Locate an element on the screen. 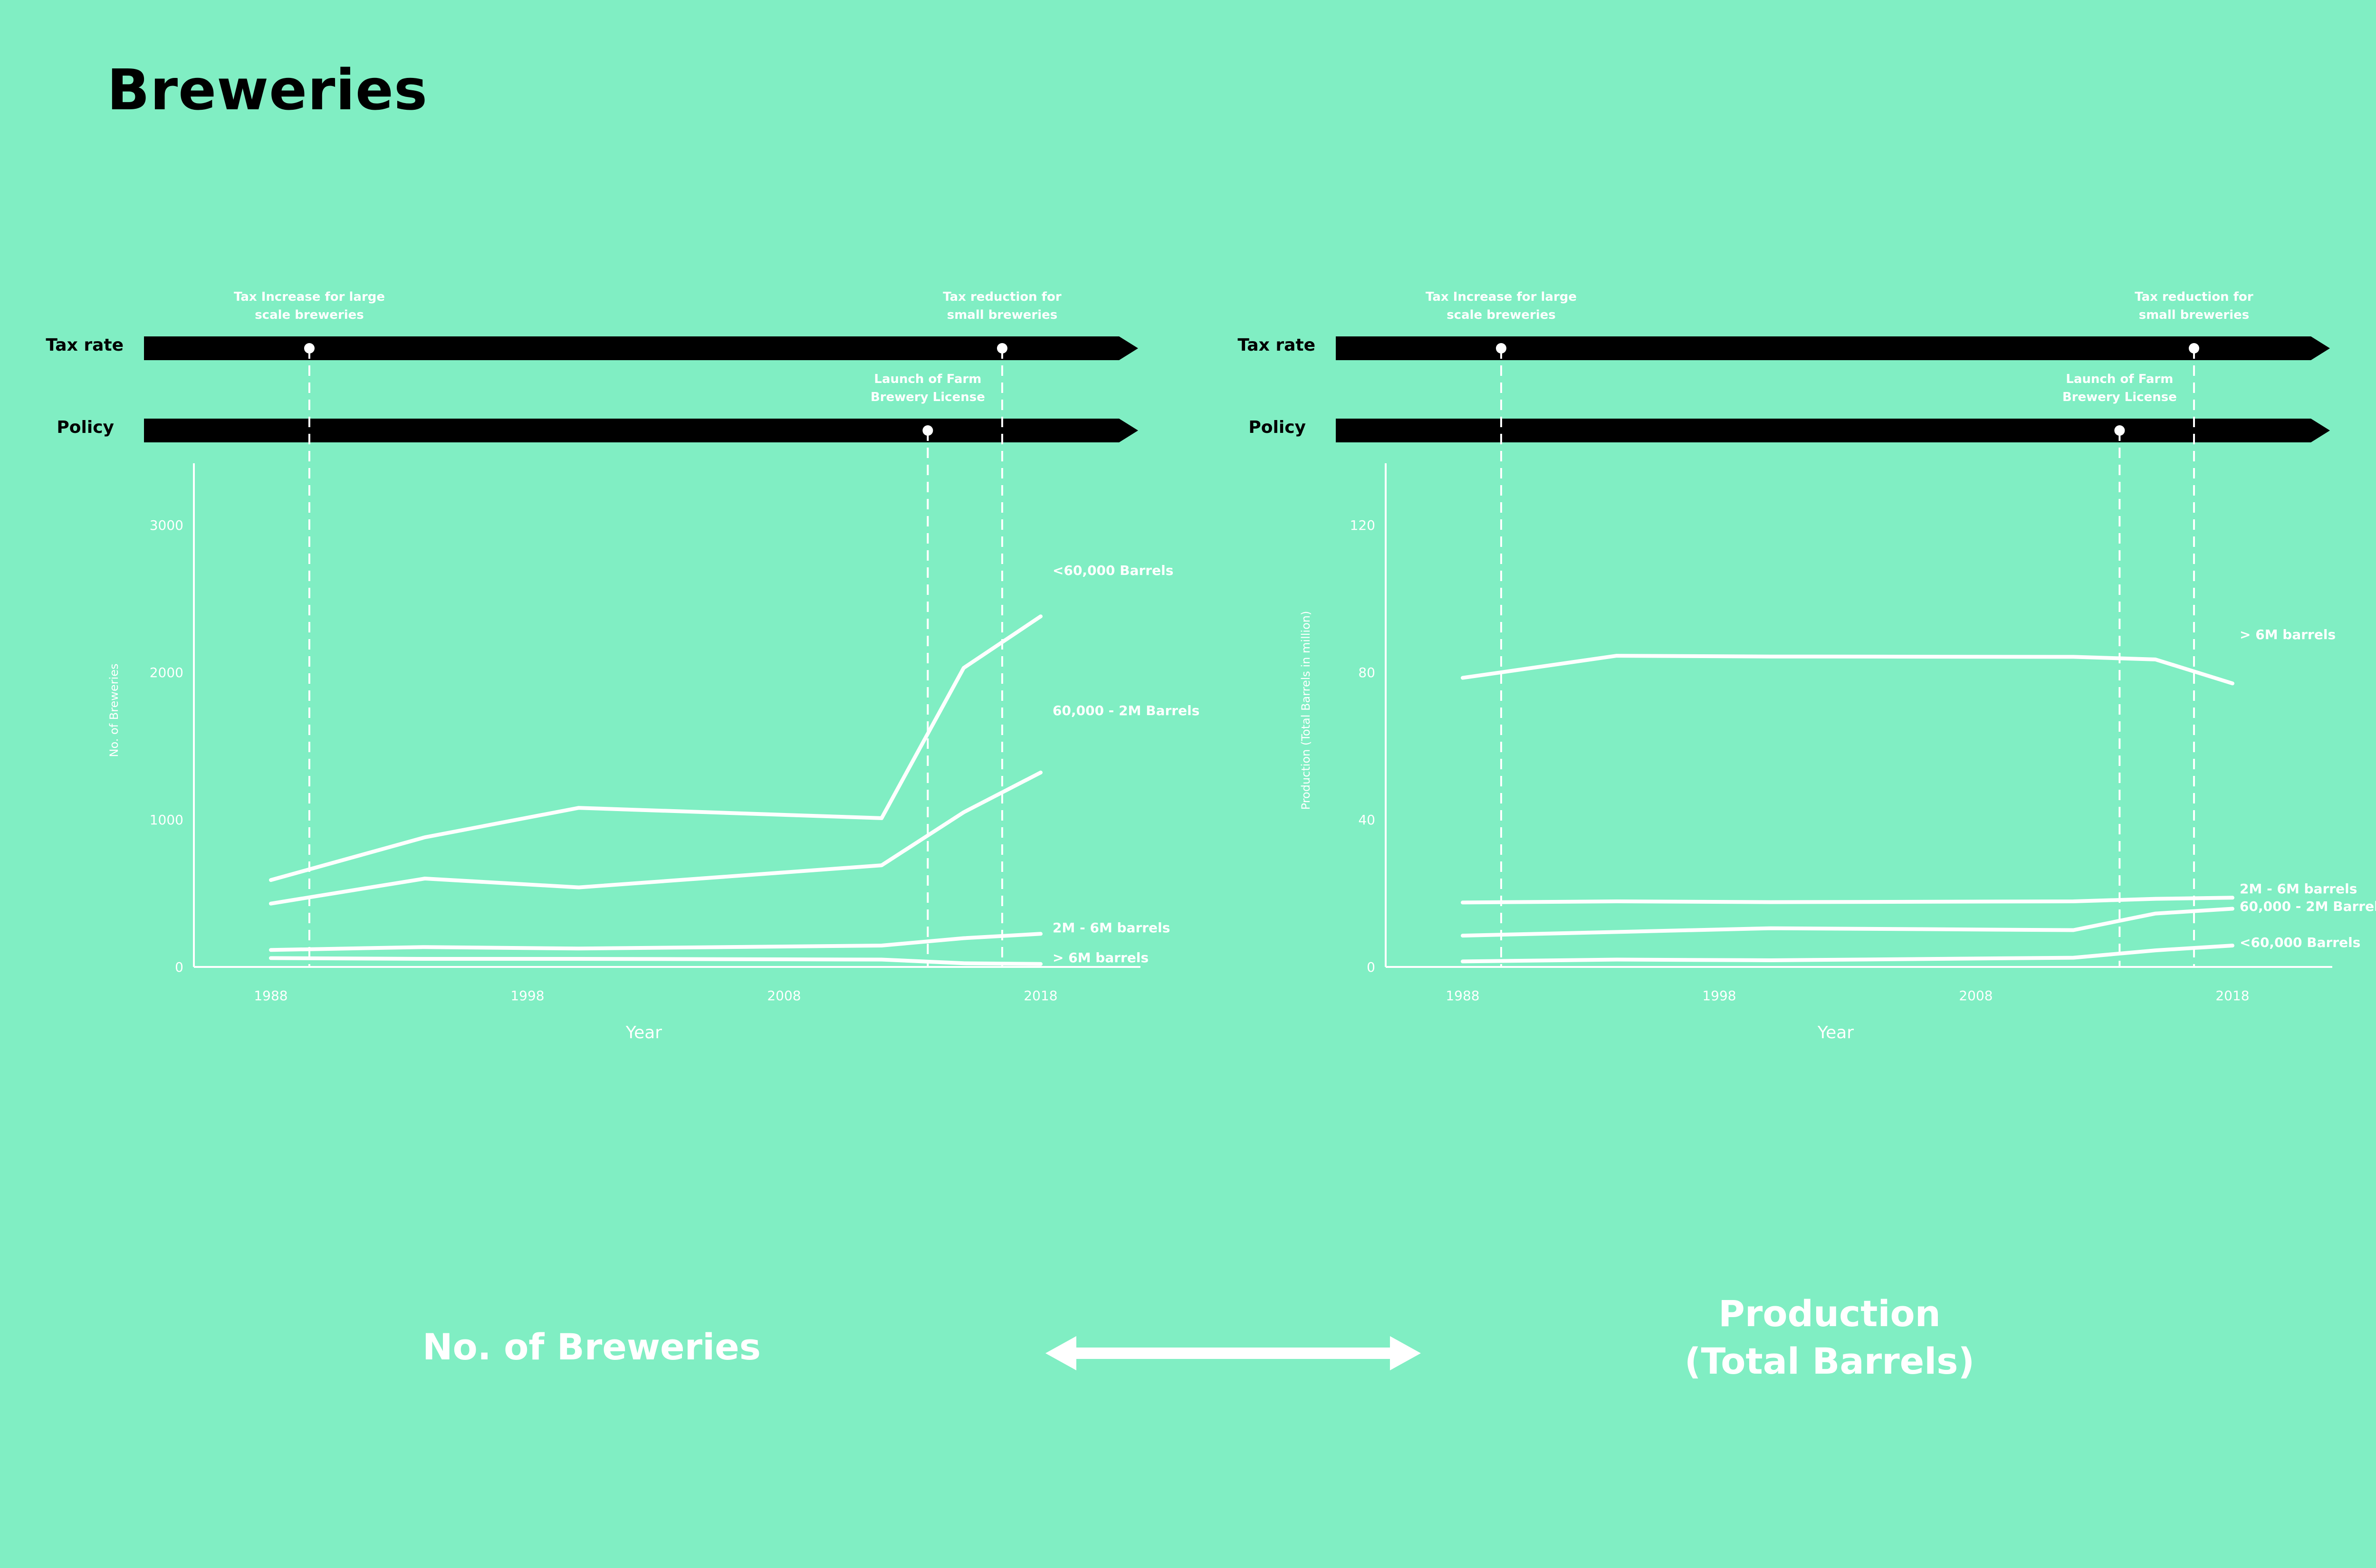 The height and width of the screenshot is (1568, 2376). series-label-2: 60,000 - 2M Barrels is located at coordinates (1126, 711).